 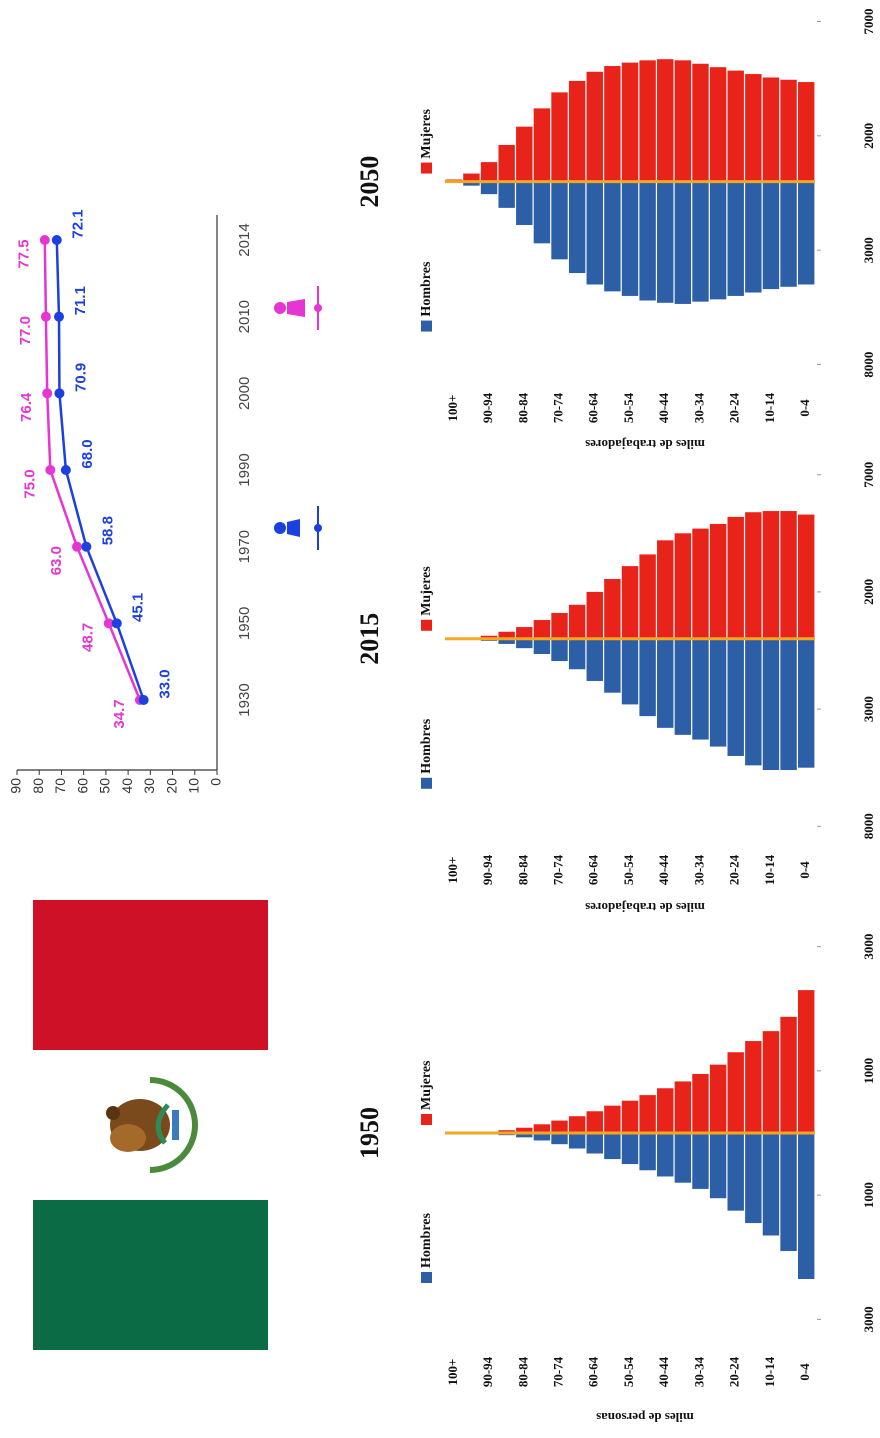 I want to click on x-tick-label: 2010, so click(x=244, y=316).